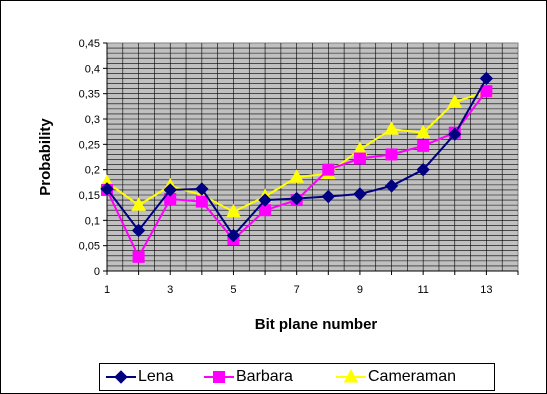  I want to click on x-tick-label: 13, so click(486, 290).